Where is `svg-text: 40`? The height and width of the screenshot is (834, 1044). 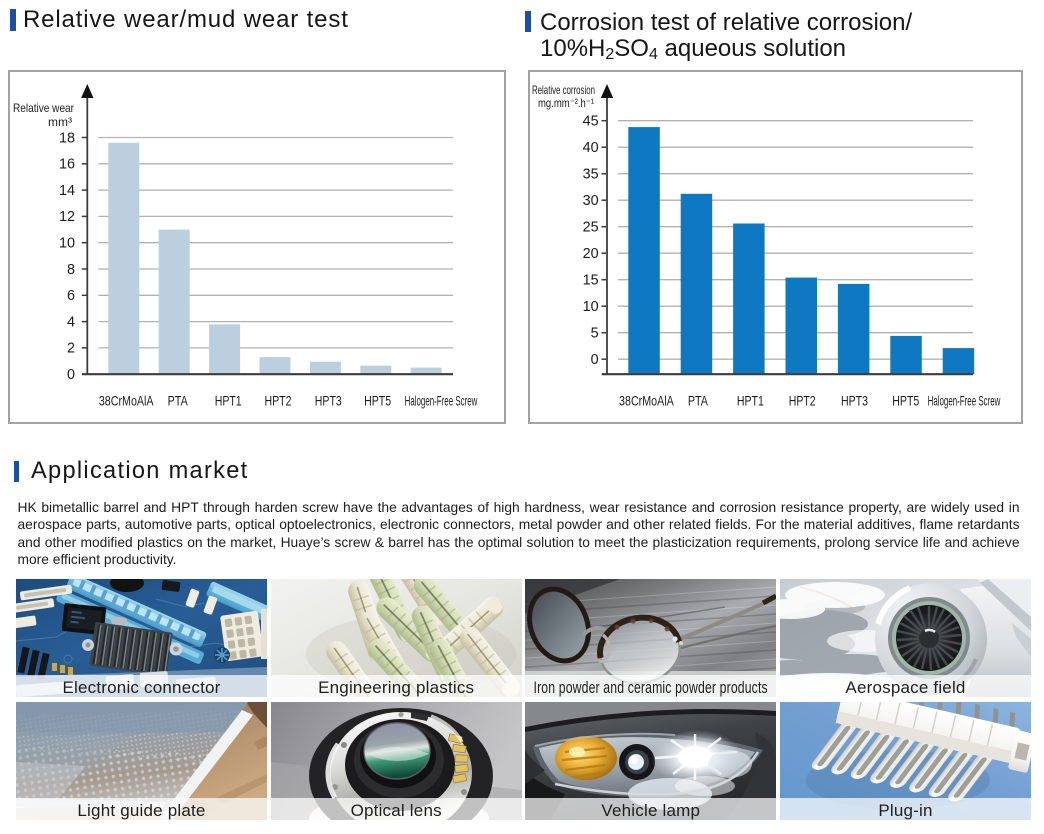
svg-text: 40 is located at coordinates (591, 148).